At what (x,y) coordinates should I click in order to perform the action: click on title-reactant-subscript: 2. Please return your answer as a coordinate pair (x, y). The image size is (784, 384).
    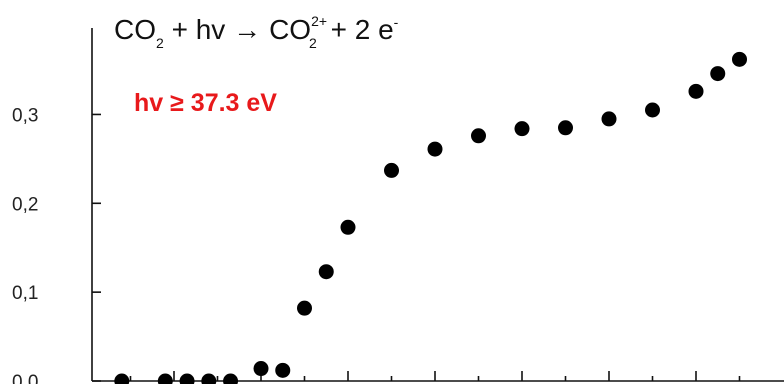
    Looking at the image, I should click on (160, 43).